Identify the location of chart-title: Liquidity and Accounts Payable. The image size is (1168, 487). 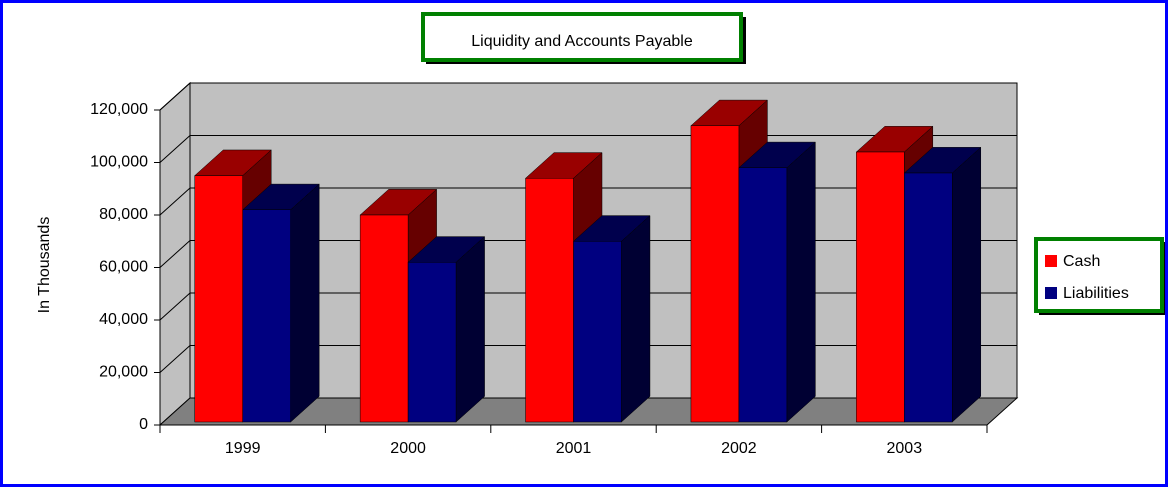
(582, 41).